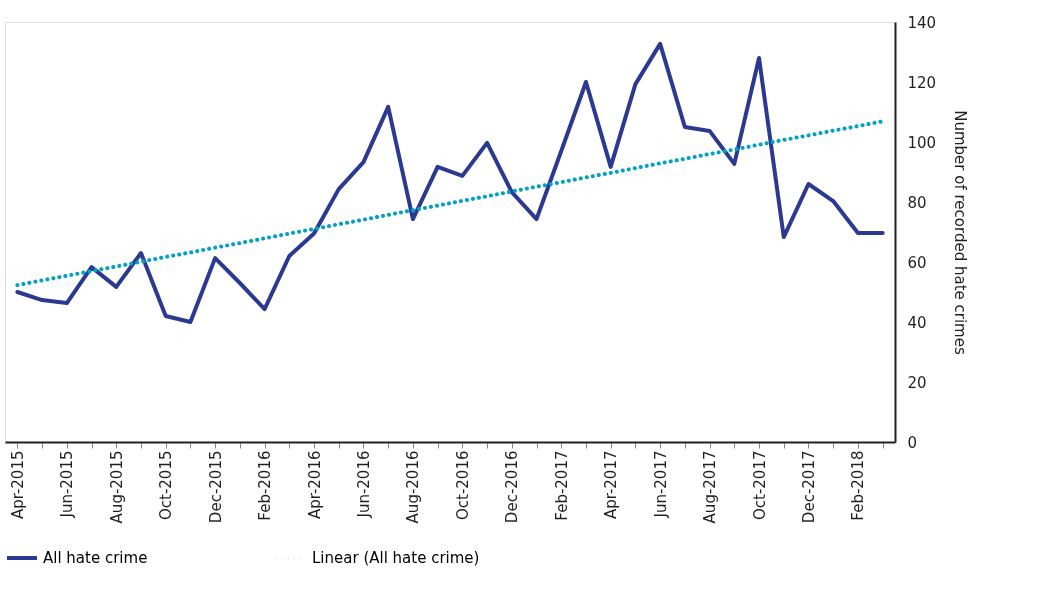 This screenshot has height=616, width=1037. Describe the element at coordinates (917, 202) in the screenshot. I see `y-tick-label: 80` at that location.